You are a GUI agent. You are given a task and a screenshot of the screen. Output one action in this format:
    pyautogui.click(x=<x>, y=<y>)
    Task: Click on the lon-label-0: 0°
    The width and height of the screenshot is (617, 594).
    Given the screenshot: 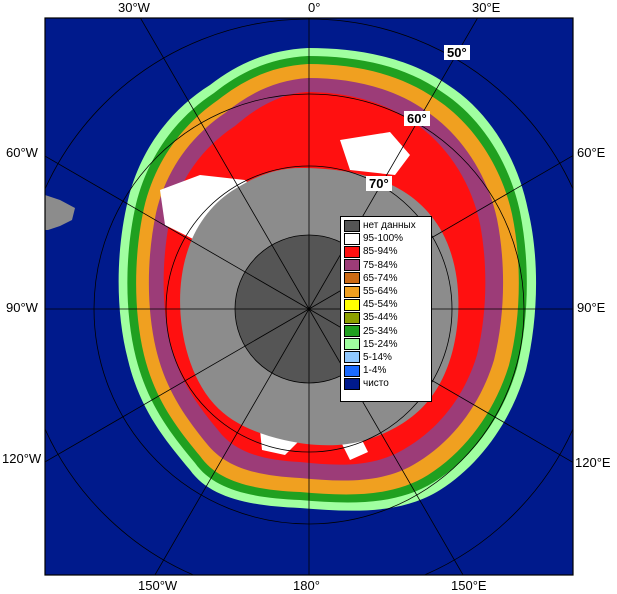 What is the action you would take?
    pyautogui.click(x=314, y=7)
    